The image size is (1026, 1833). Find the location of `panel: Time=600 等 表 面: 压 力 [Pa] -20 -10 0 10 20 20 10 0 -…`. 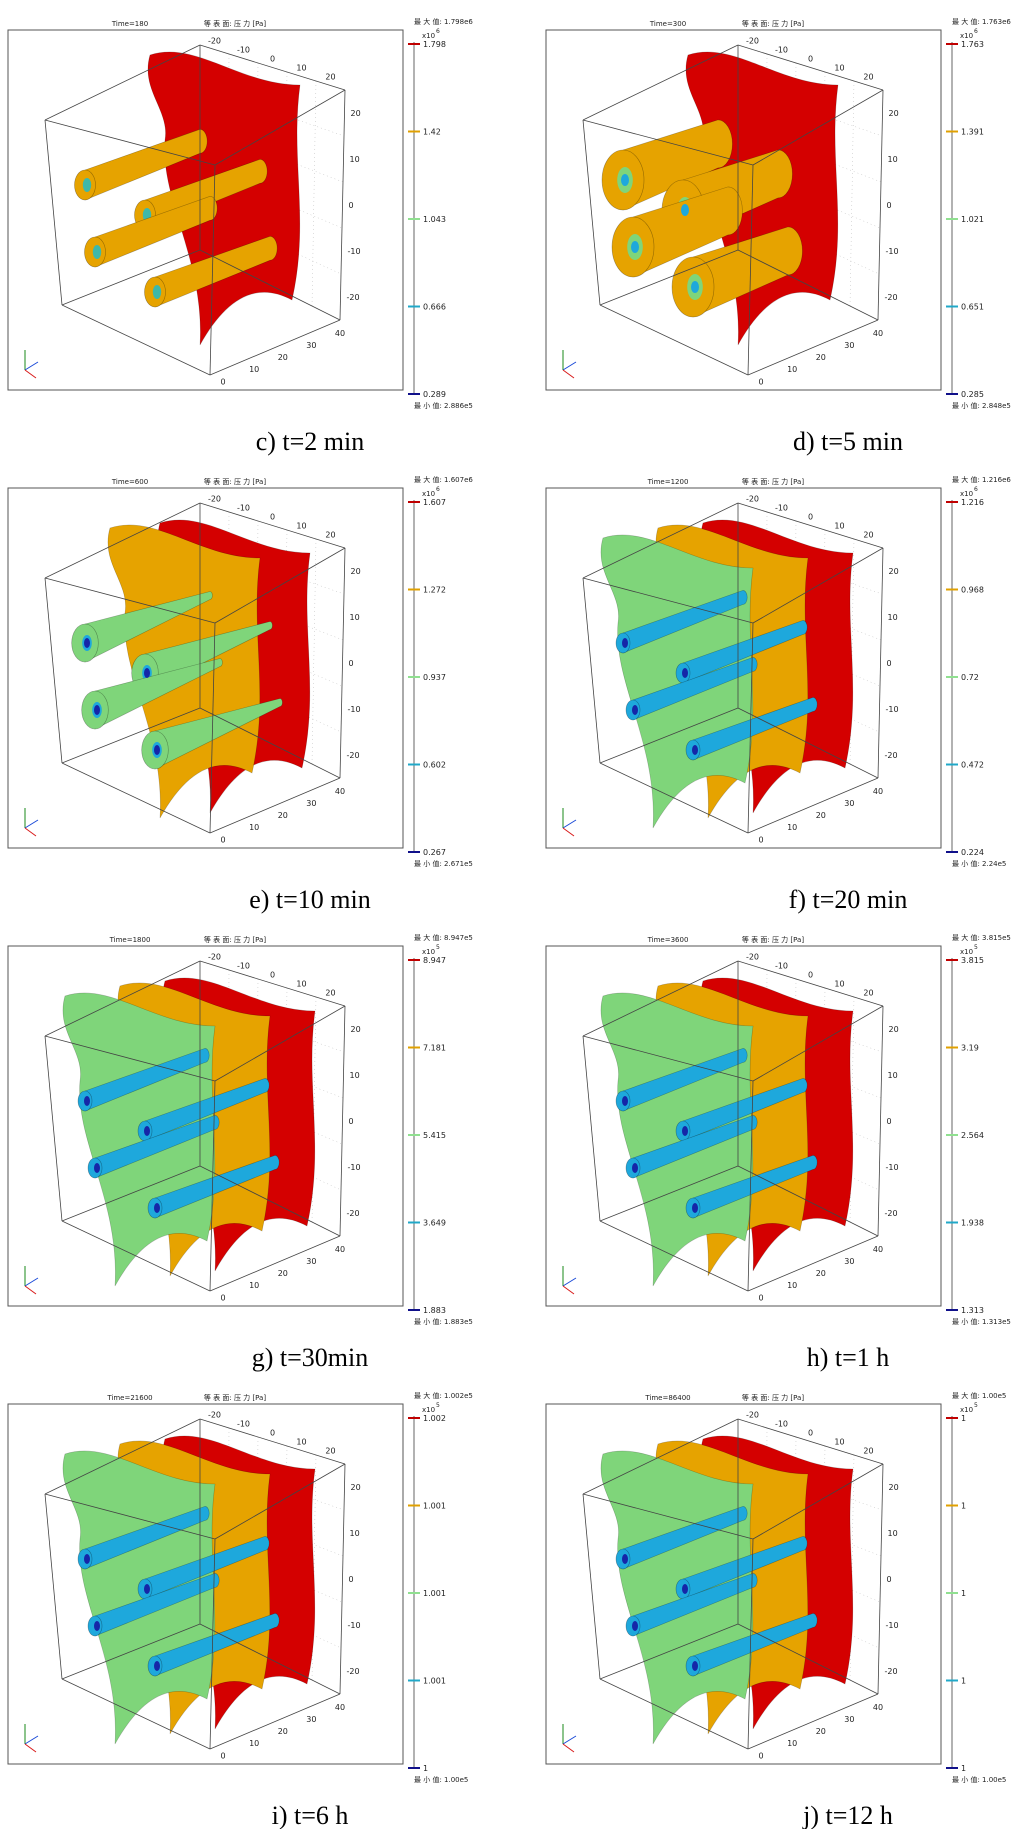

panel: Time=600 等 表 面: 压 力 [Pa] -20 -10 0 10 20 20 10 0 -… is located at coordinates (240, 694).